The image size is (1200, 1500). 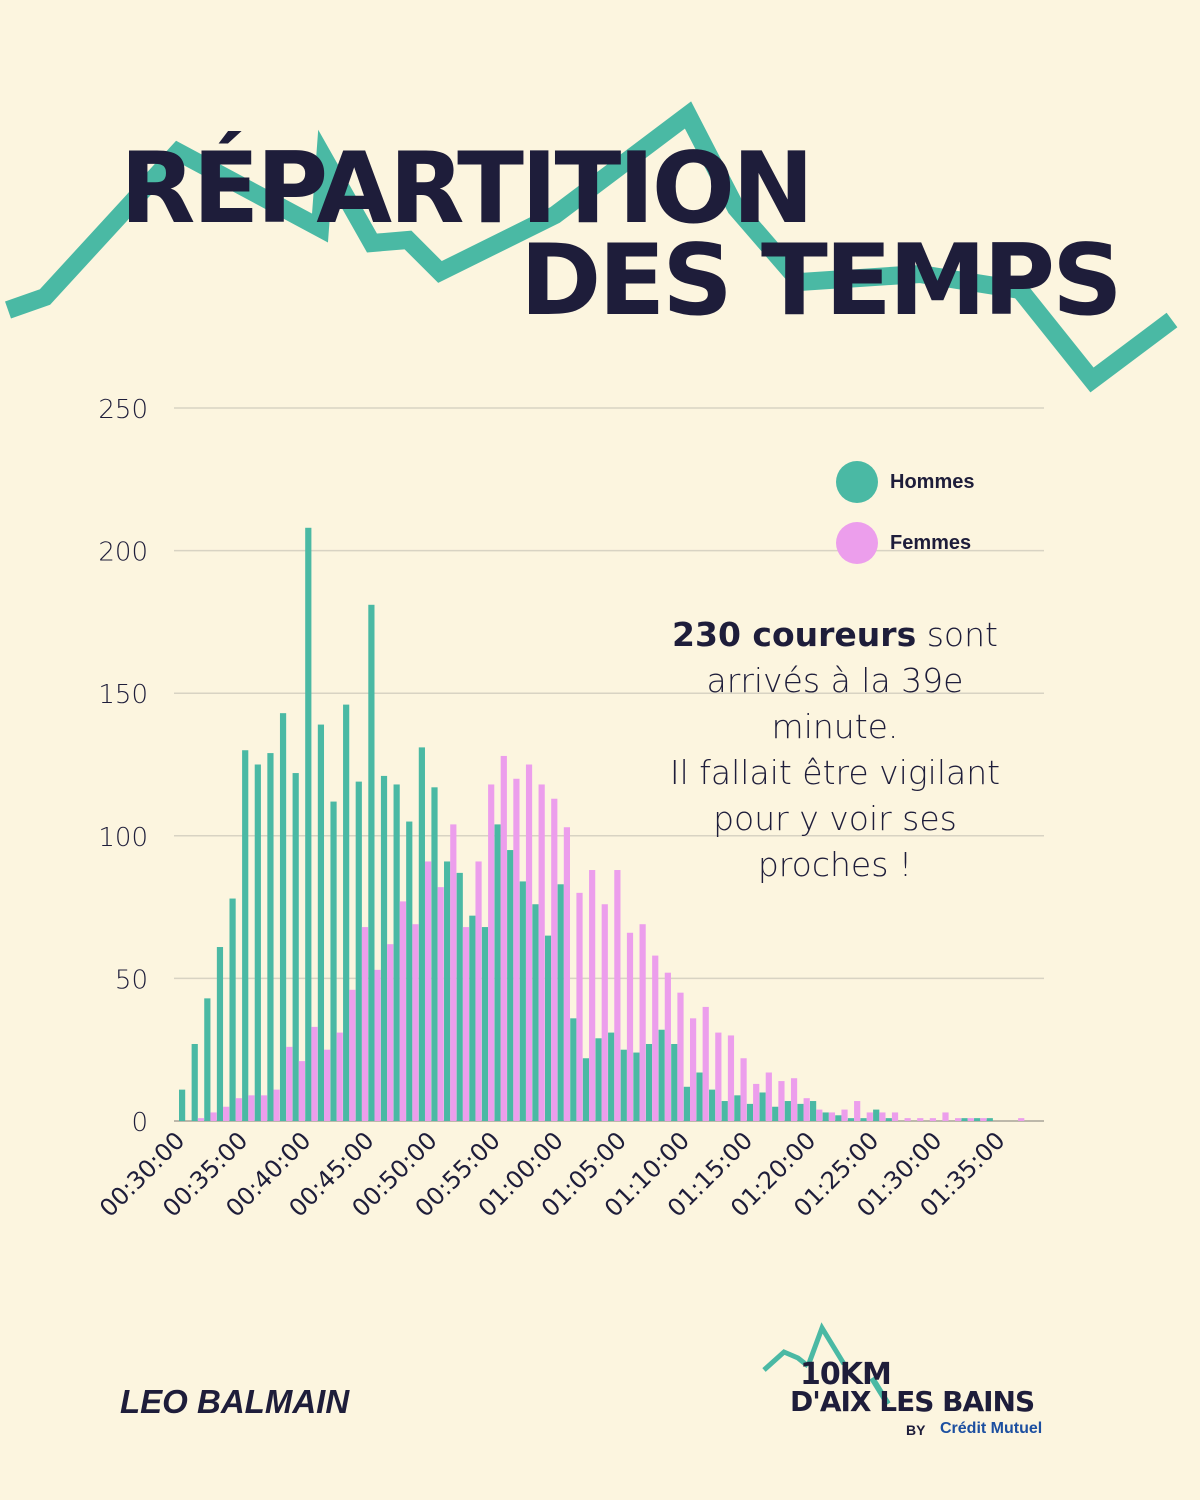 I want to click on author-credit: LEO BALMAIN, so click(x=235, y=1401).